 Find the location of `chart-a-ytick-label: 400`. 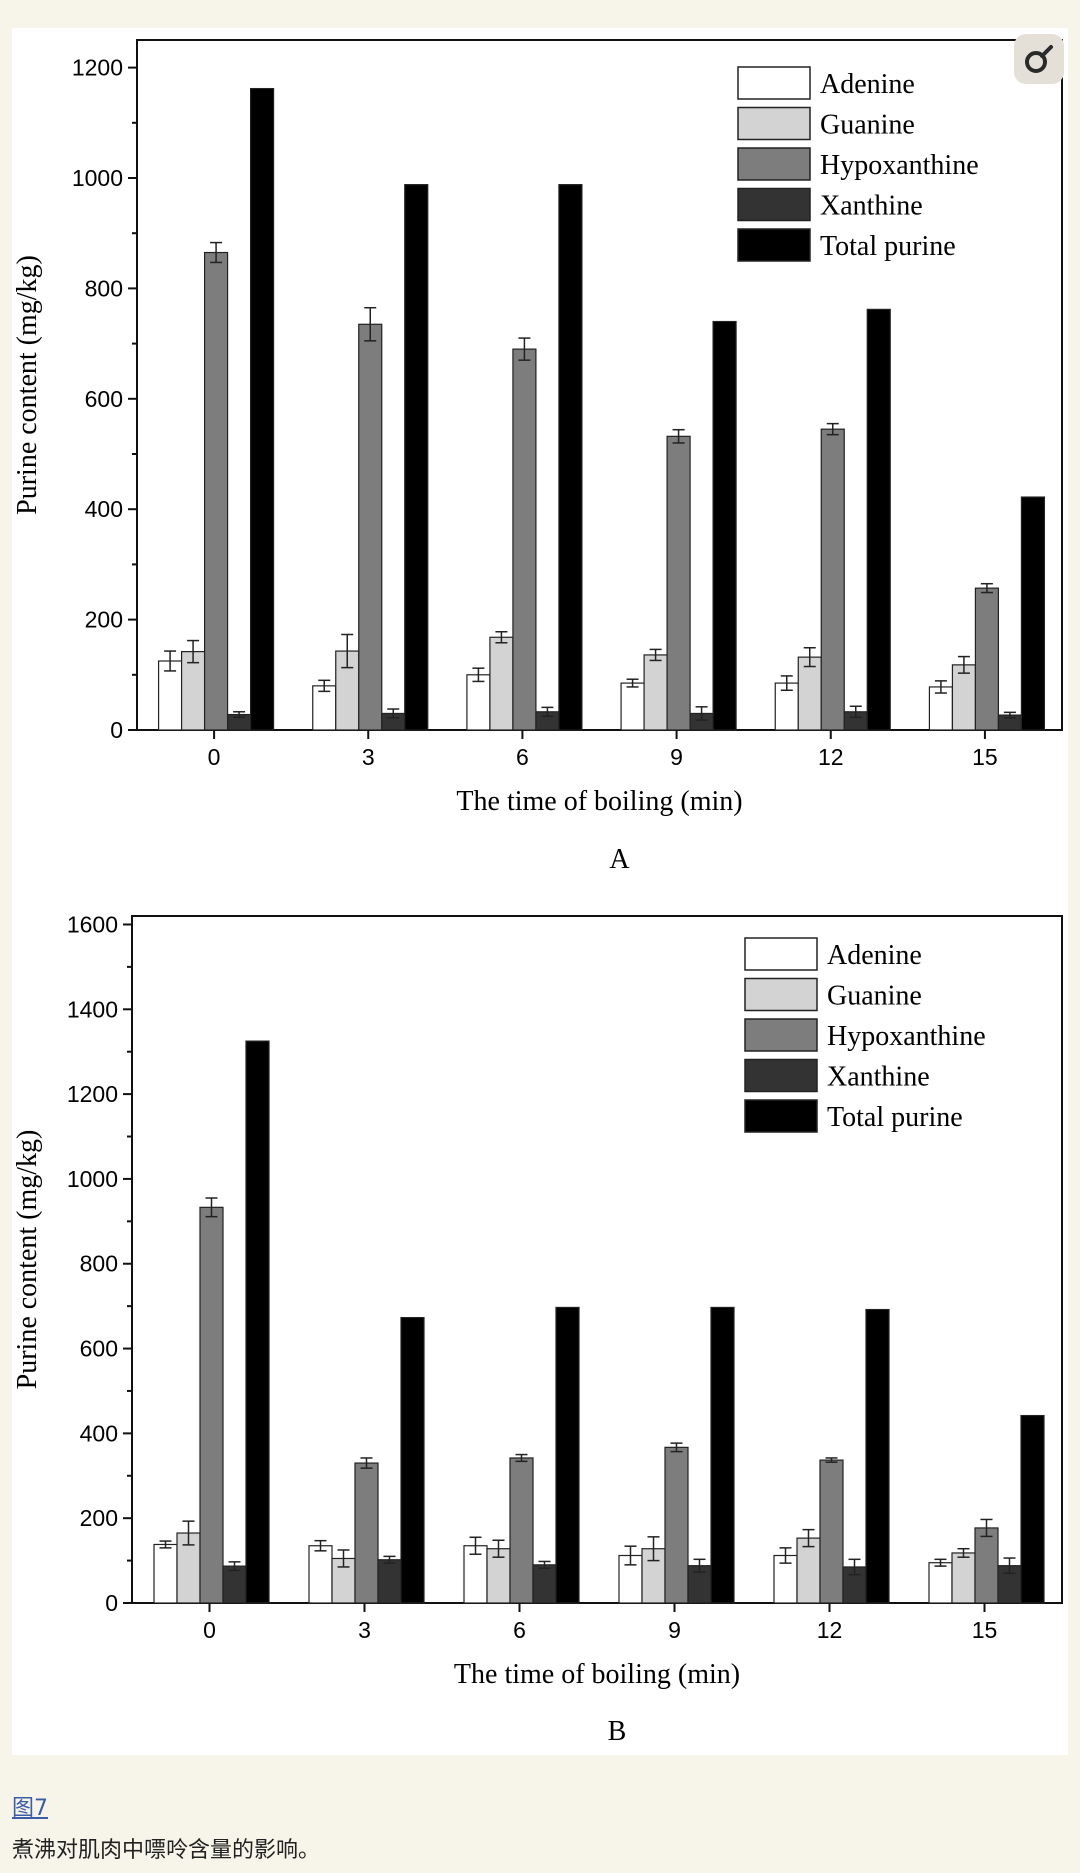

chart-a-ytick-label: 400 is located at coordinates (104, 509).